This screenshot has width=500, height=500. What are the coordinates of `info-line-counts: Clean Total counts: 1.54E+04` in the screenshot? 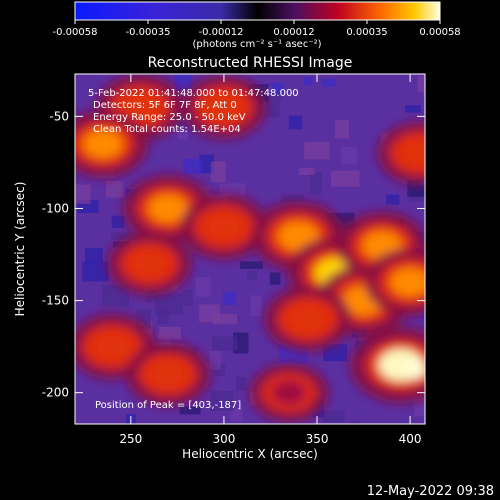 It's located at (167, 129).